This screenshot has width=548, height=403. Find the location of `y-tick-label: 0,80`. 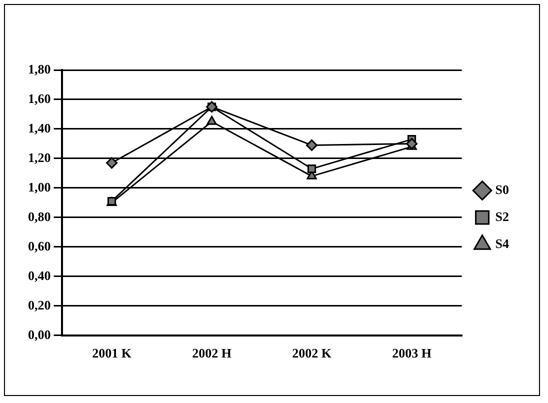

y-tick-label: 0,80 is located at coordinates (39, 216).